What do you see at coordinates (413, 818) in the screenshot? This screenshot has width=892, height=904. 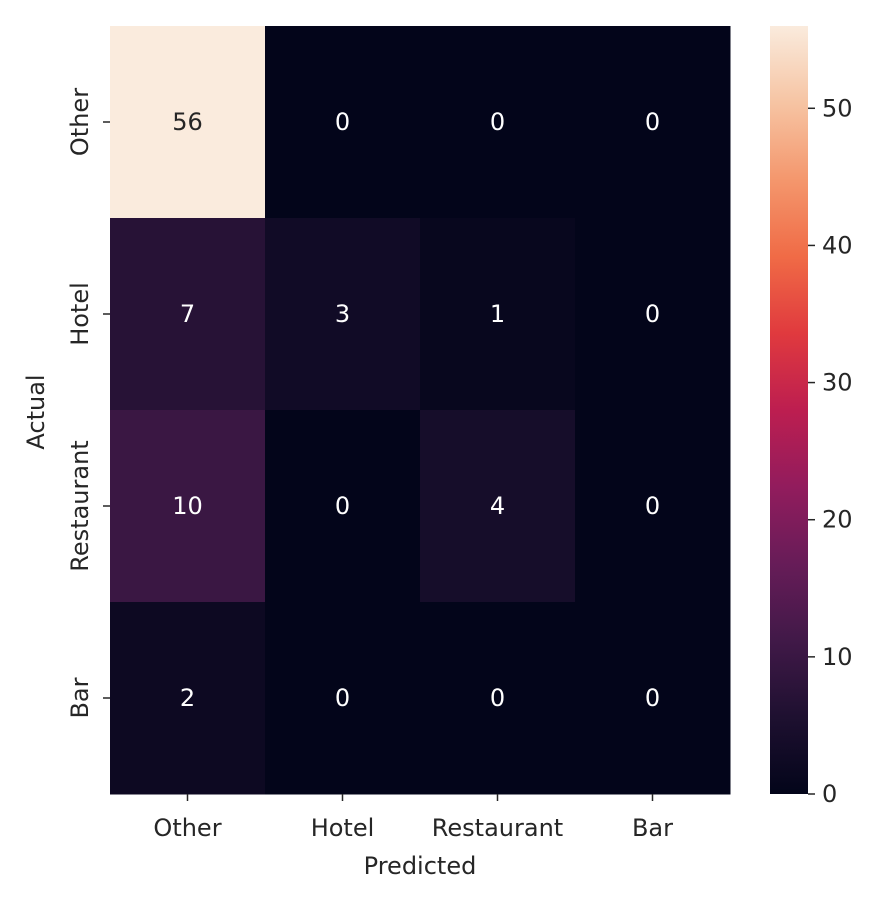 I see `x-axis-ticks: Other Hotel Restaurant Bar` at bounding box center [413, 818].